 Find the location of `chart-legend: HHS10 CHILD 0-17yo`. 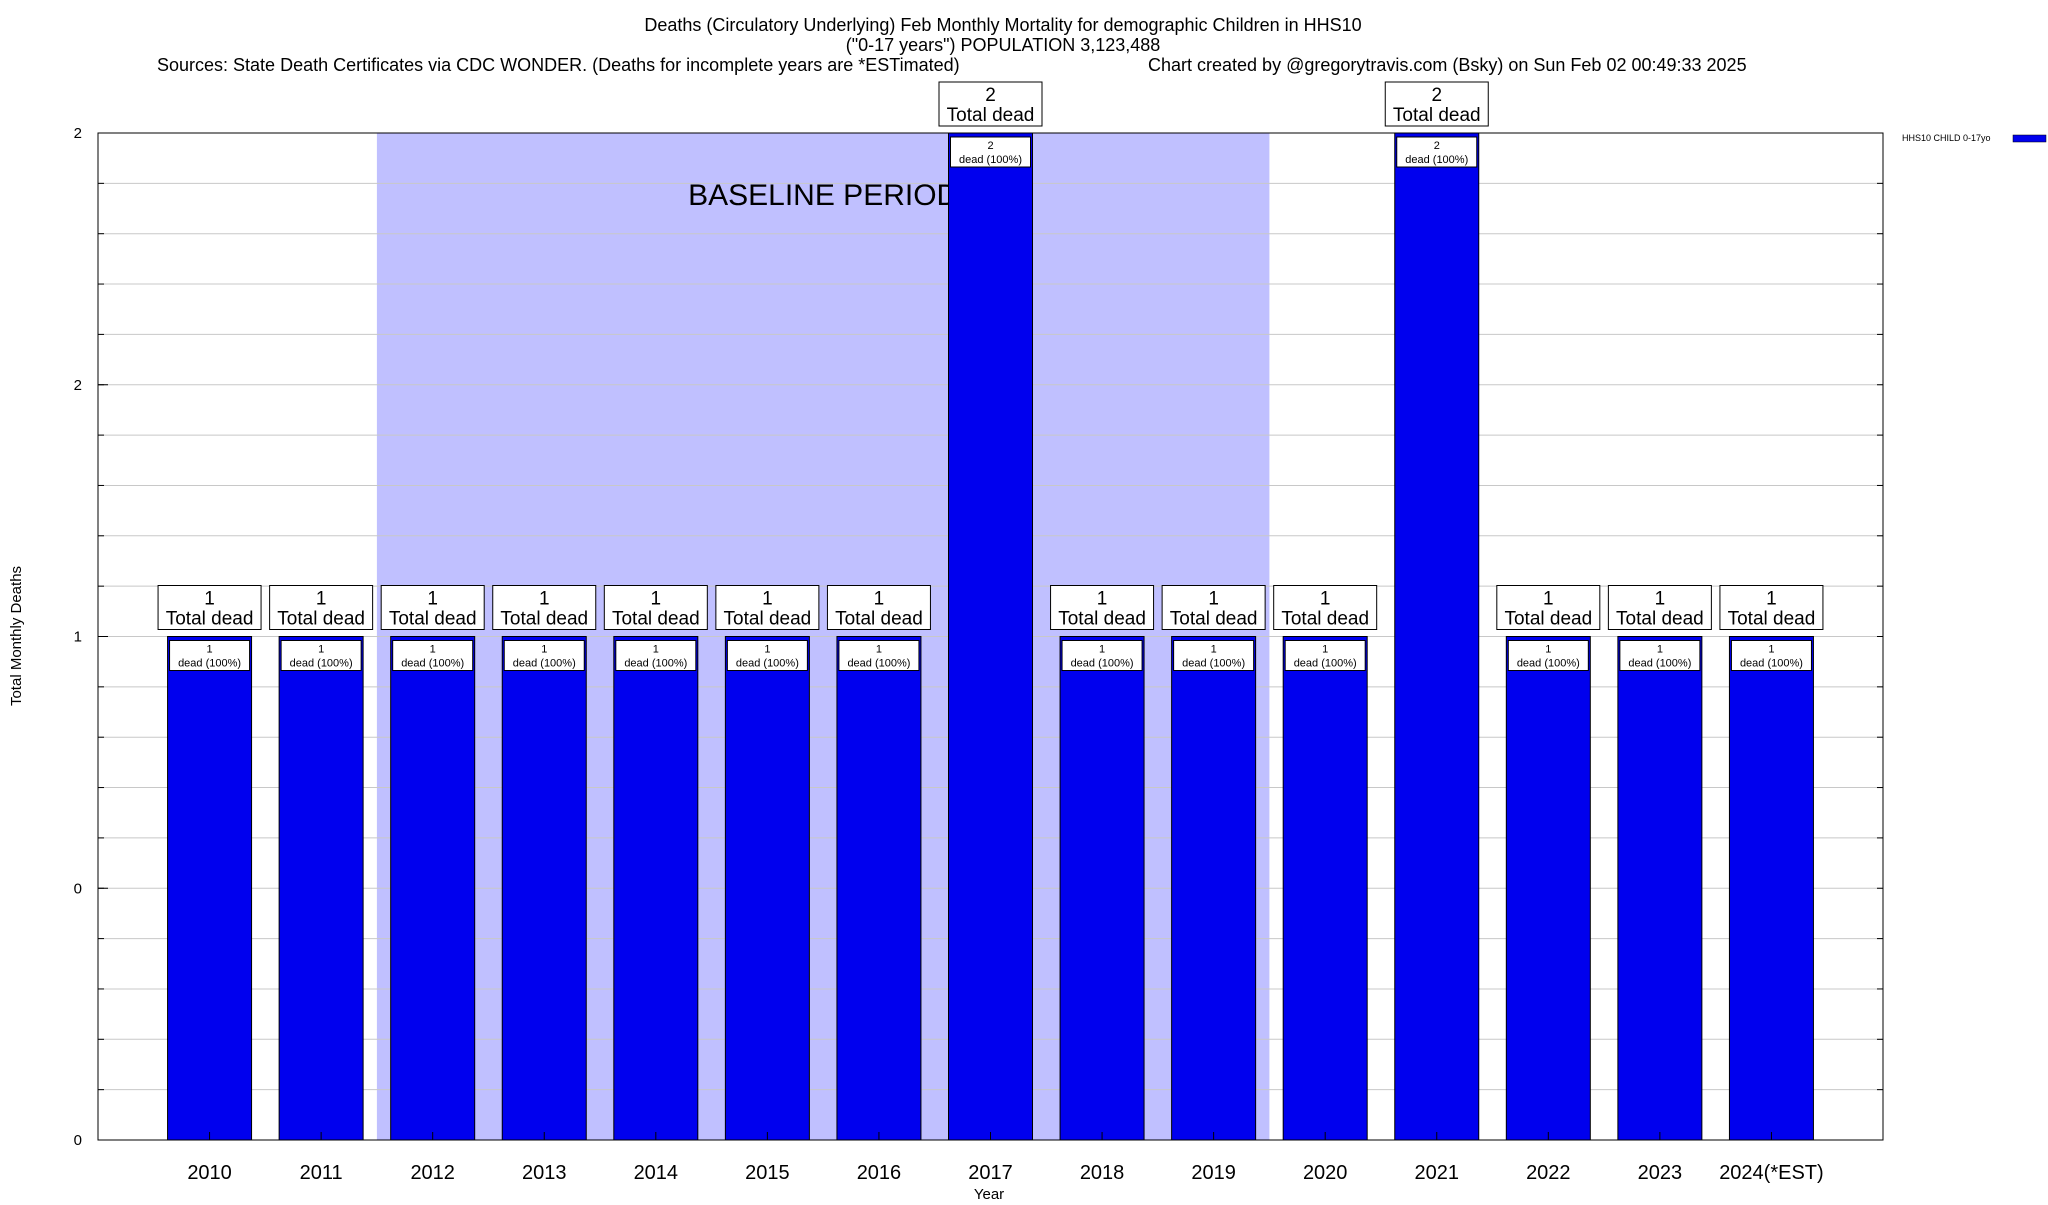

chart-legend: HHS10 CHILD 0-17yo is located at coordinates (1974, 138).